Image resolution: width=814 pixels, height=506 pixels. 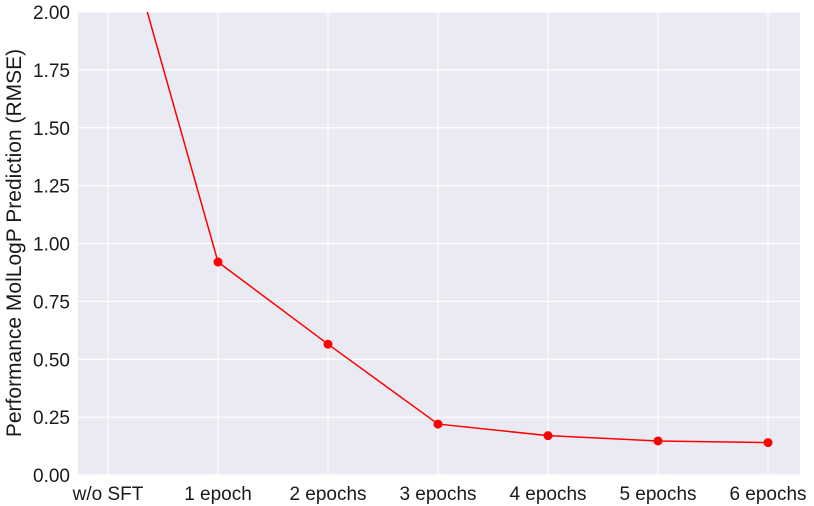 What do you see at coordinates (657, 494) in the screenshot?
I see `x-tick-label: 5 epochs` at bounding box center [657, 494].